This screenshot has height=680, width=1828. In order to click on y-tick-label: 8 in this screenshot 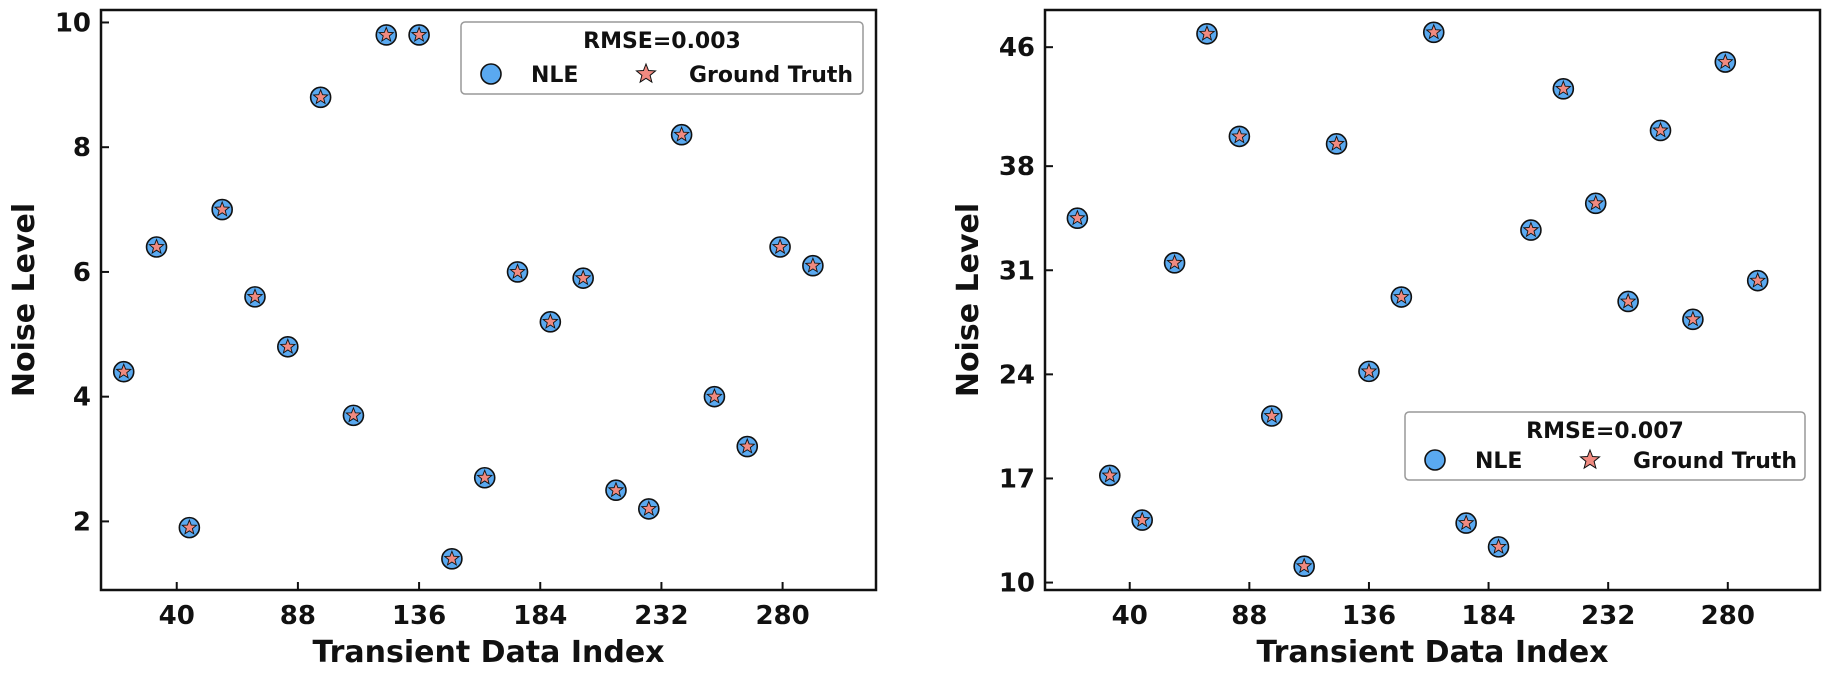, I will do `click(82, 148)`.